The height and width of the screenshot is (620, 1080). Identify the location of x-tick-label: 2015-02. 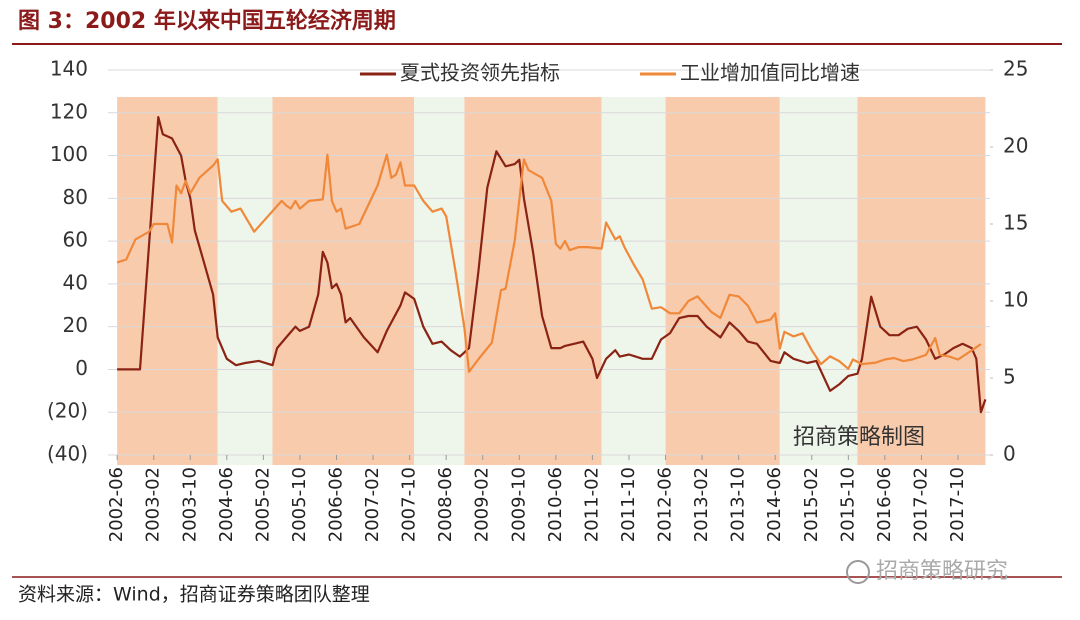
(811, 504).